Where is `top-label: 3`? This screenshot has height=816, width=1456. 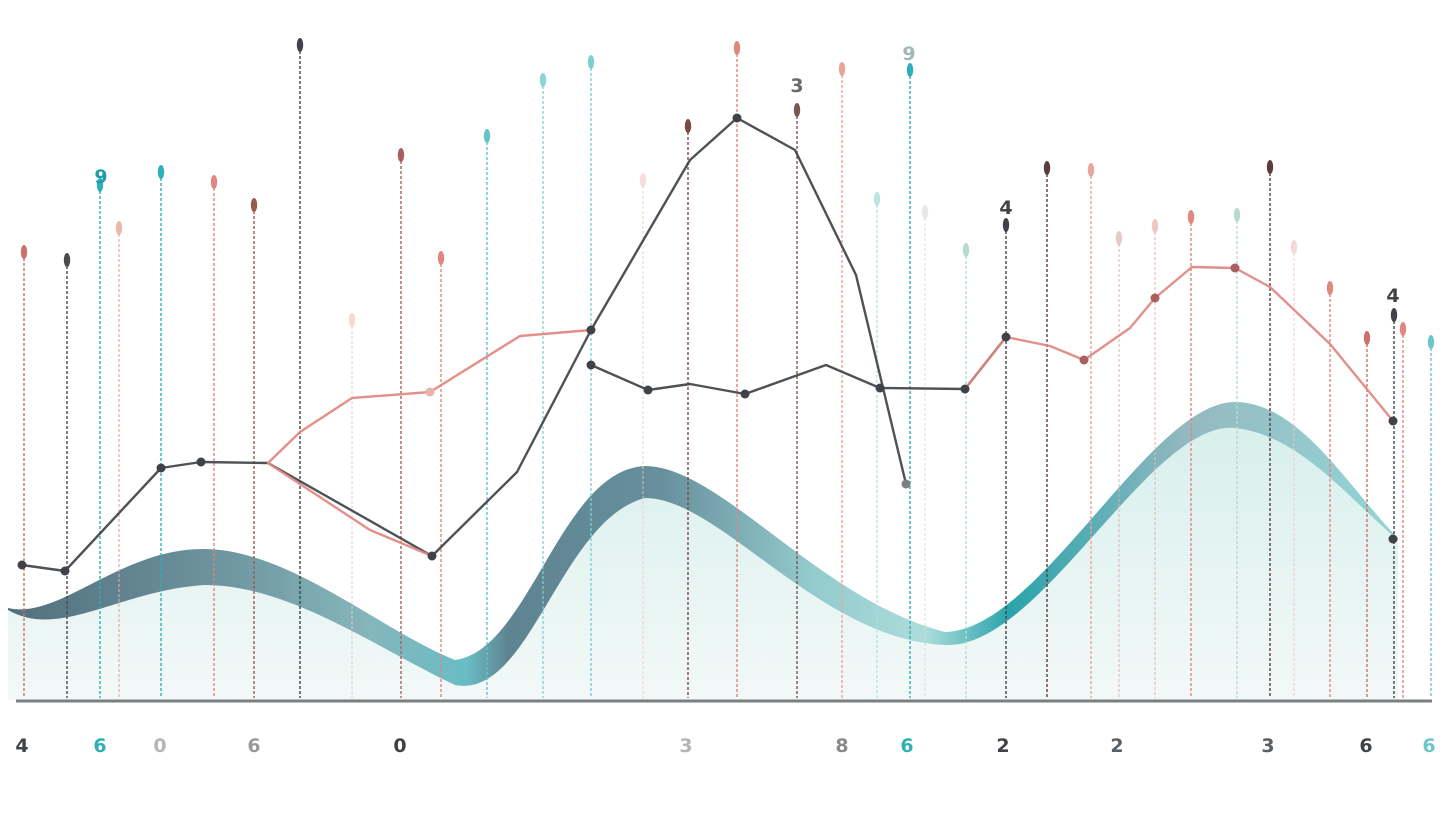
top-label: 3 is located at coordinates (796, 86).